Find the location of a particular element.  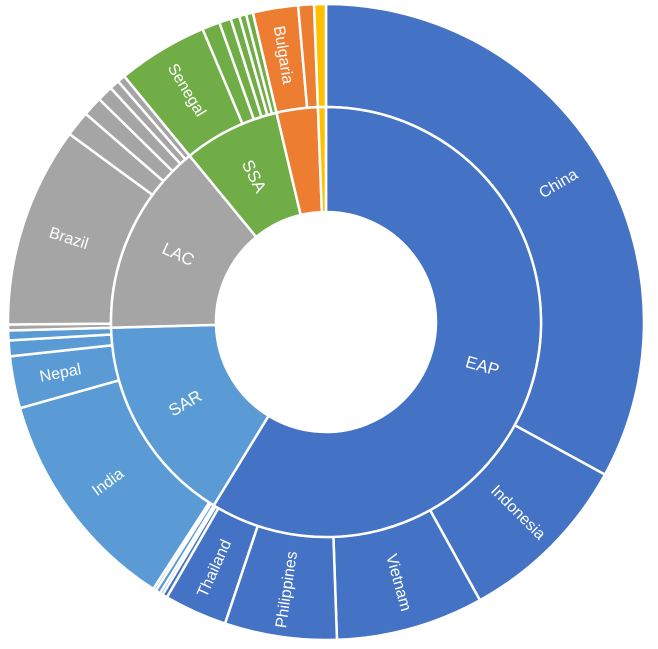

region-segment-lac is located at coordinates (183, 242).